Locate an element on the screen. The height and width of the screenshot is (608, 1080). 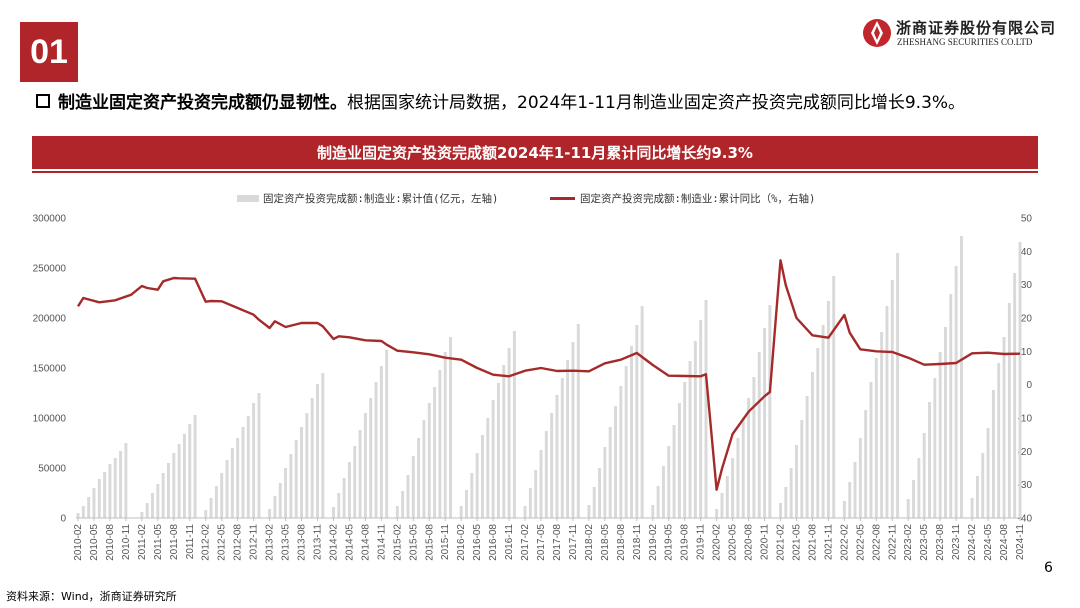
x-axis-tick-label: 2024-08 is located at coordinates (1004, 542).